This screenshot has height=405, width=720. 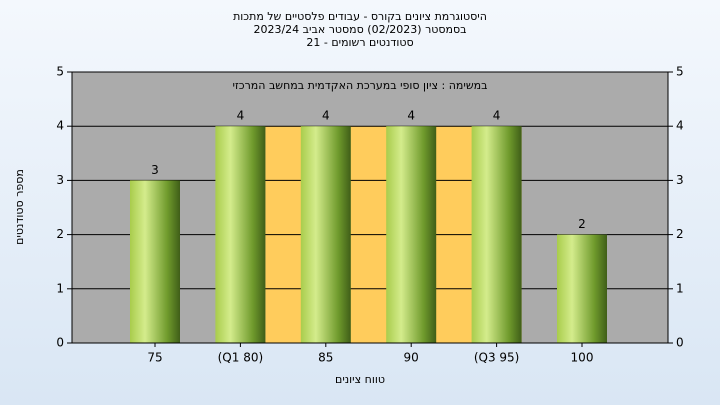 What do you see at coordinates (60, 234) in the screenshot?
I see `y-tick-label: 2` at bounding box center [60, 234].